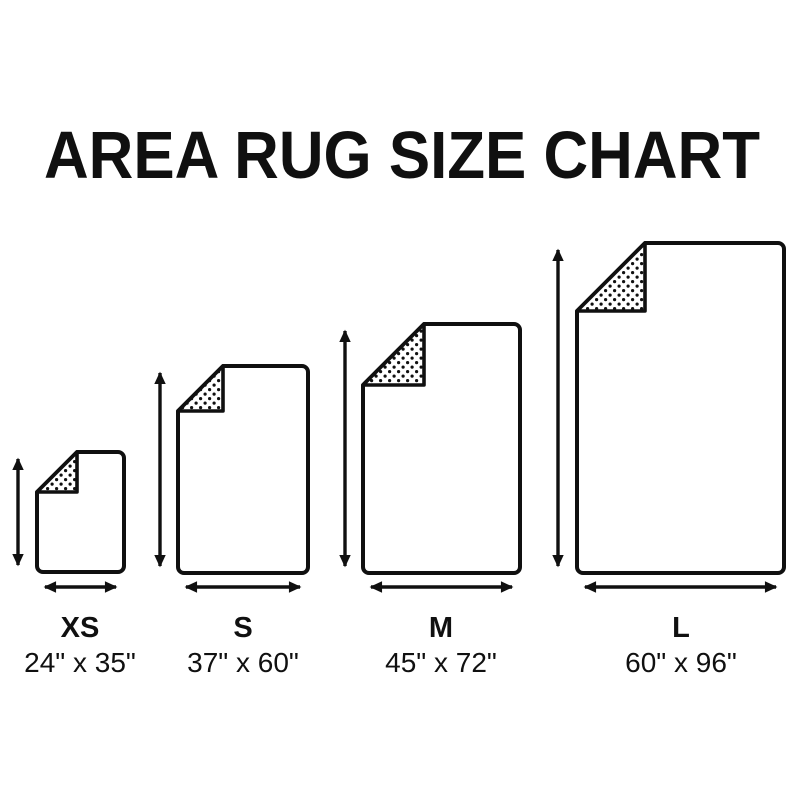 This screenshot has height=800, width=800. I want to click on xs-dimensions-label: 24" x 35", so click(80, 662).